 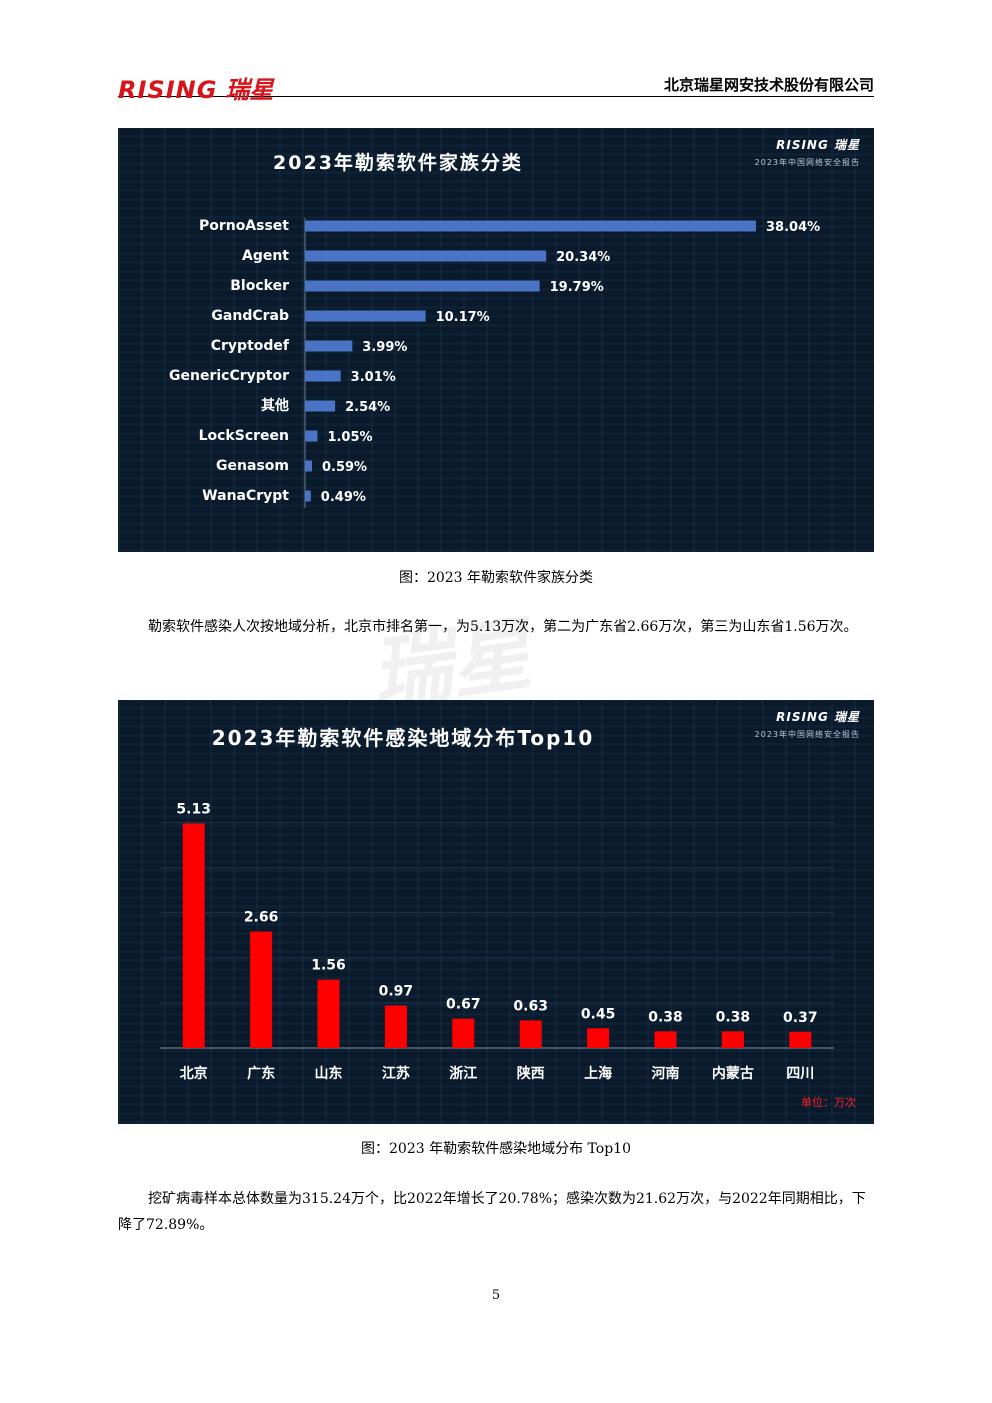 What do you see at coordinates (384, 347) in the screenshot?
I see `data-label: 3.99%` at bounding box center [384, 347].